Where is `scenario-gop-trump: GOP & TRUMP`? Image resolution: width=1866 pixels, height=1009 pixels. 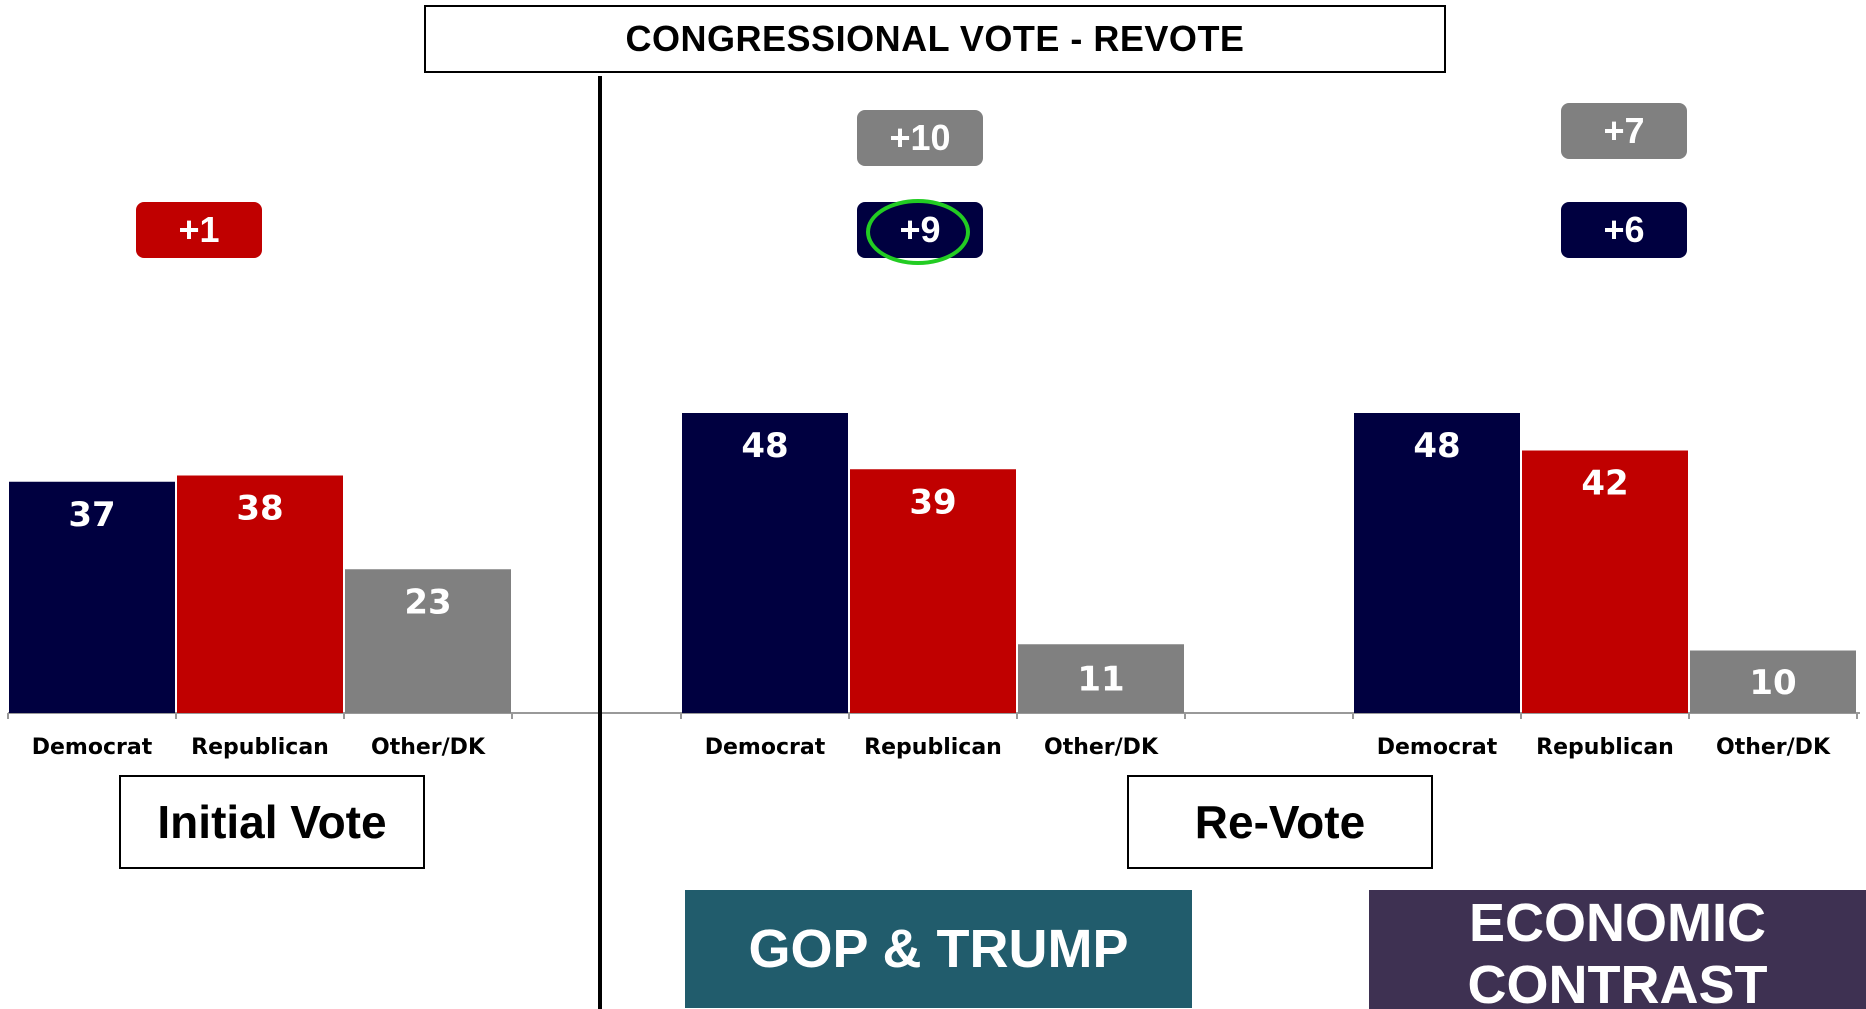
scenario-gop-trump: GOP & TRUMP is located at coordinates (938, 949).